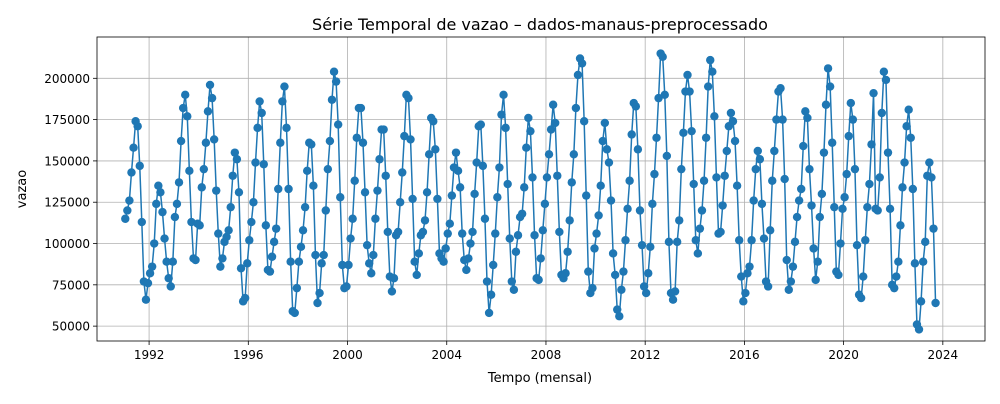  What do you see at coordinates (744, 355) in the screenshot?
I see `x-tick-label: 2016` at bounding box center [744, 355].